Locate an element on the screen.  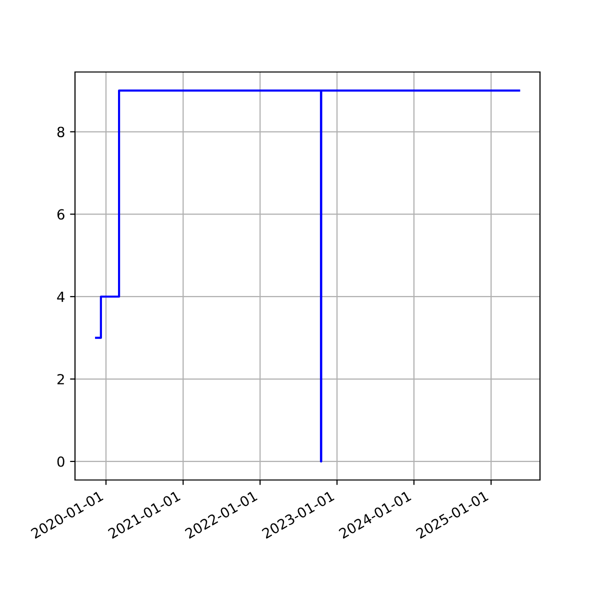
y-tick-label: 0 is located at coordinates (60, 461).